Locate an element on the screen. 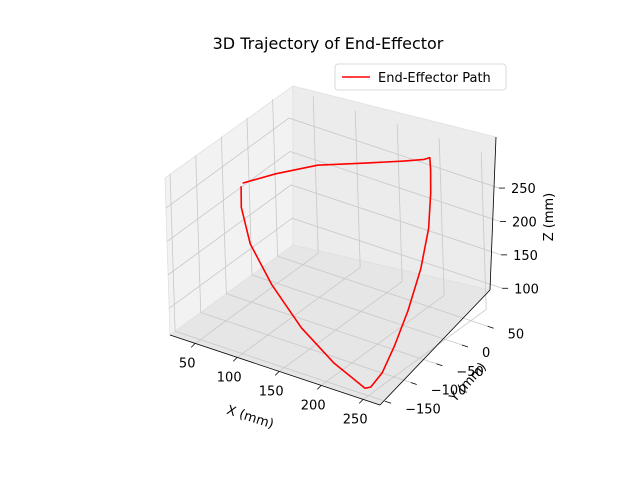 The width and height of the screenshot is (640, 480). z-tick-label: 150 is located at coordinates (525, 256).